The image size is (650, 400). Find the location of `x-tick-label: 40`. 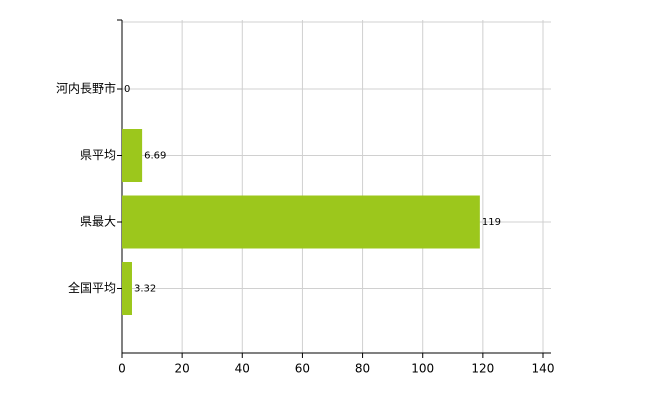

x-tick-label: 40 is located at coordinates (242, 369).